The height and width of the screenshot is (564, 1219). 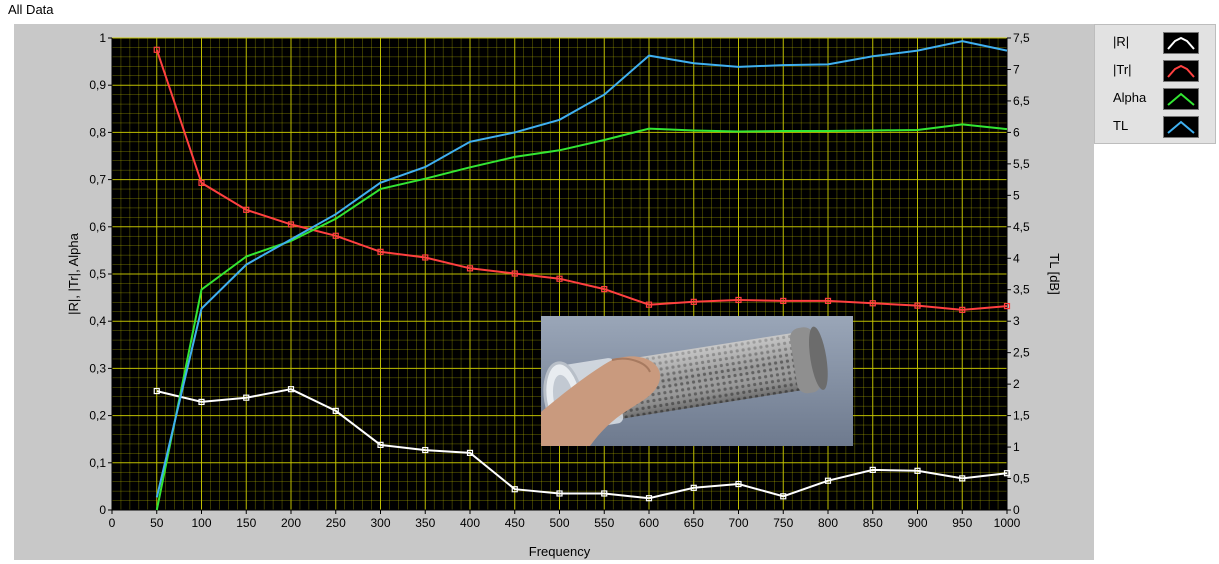 What do you see at coordinates (246, 523) in the screenshot?
I see `x-tick-label: 150` at bounding box center [246, 523].